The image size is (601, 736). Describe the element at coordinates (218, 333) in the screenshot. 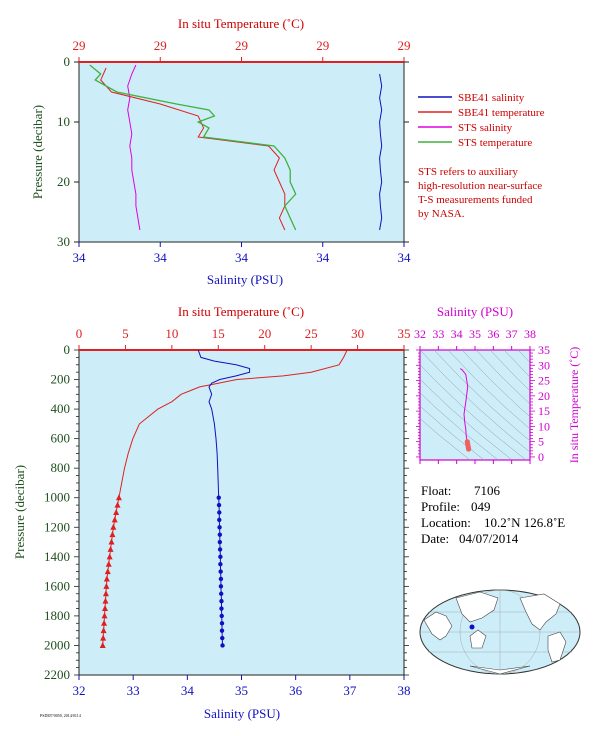

I see `bottom-temp-tick-label: 15` at that location.